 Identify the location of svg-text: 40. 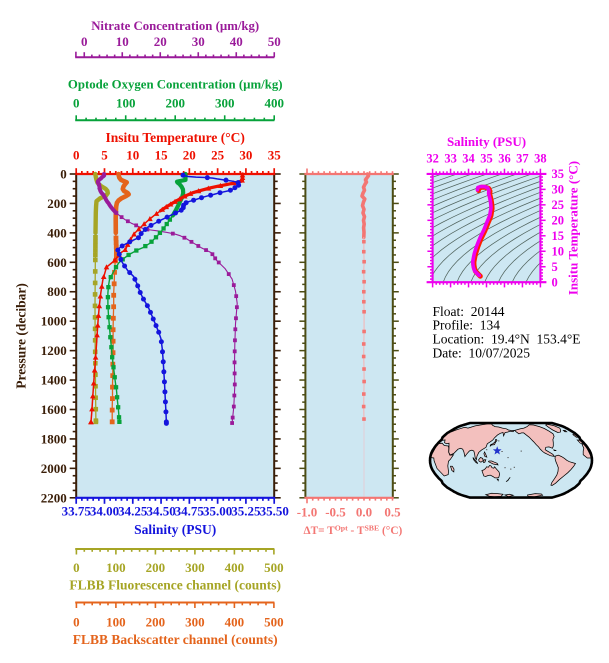
(236, 41).